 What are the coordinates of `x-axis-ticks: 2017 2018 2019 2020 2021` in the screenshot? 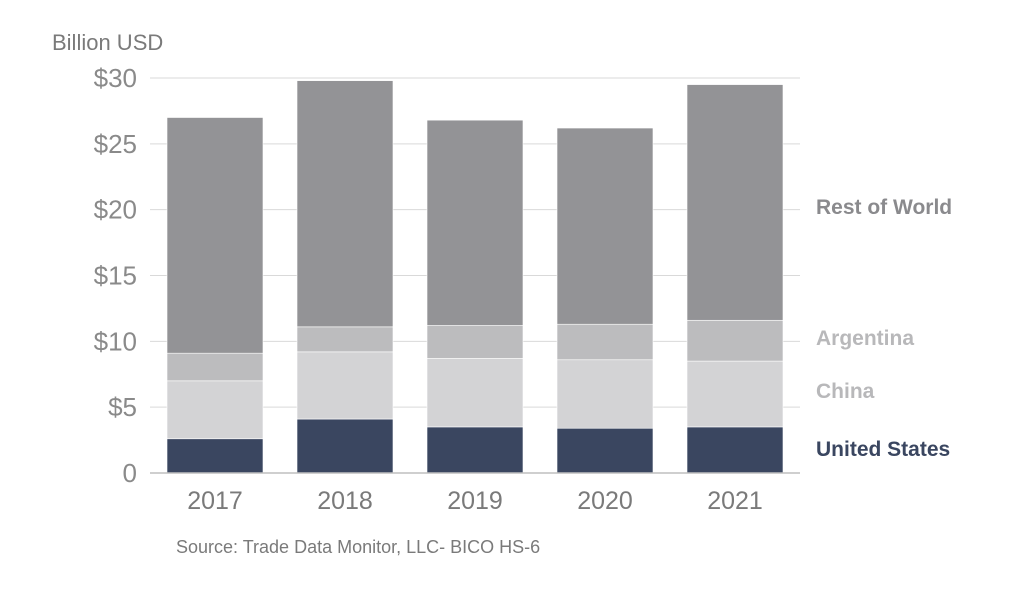 It's located at (475, 501).